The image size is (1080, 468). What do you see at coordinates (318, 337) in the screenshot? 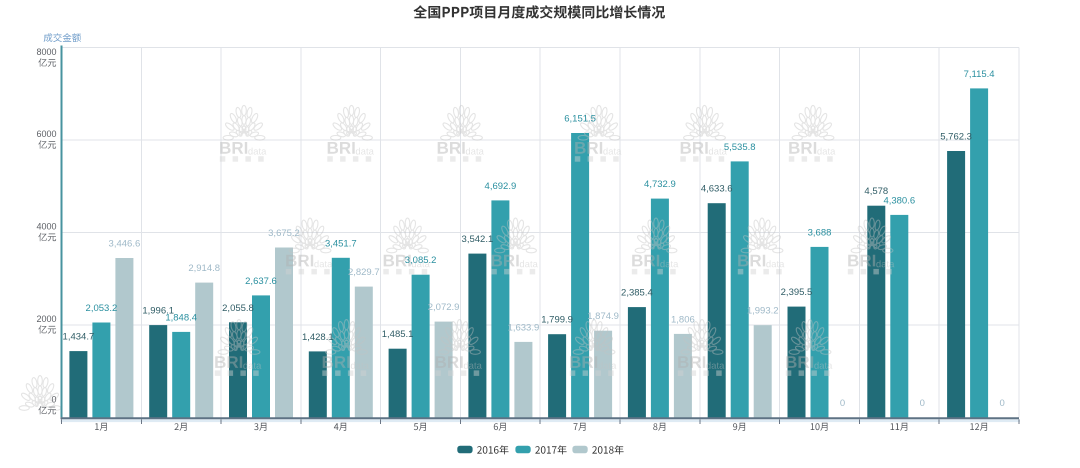
I see `svg-text: 1,428.1` at bounding box center [318, 337].